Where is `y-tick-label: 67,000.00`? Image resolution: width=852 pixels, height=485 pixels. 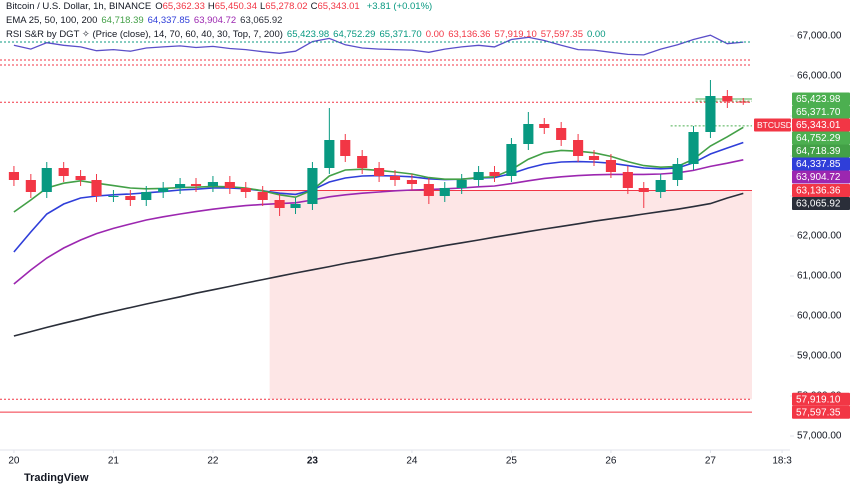 y-tick-label: 67,000.00 is located at coordinates (819, 36).